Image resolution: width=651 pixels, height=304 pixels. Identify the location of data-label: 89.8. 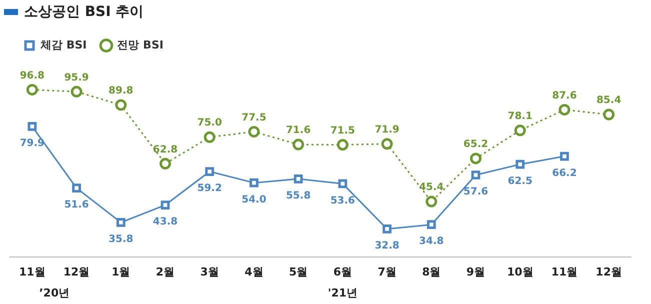
(121, 91).